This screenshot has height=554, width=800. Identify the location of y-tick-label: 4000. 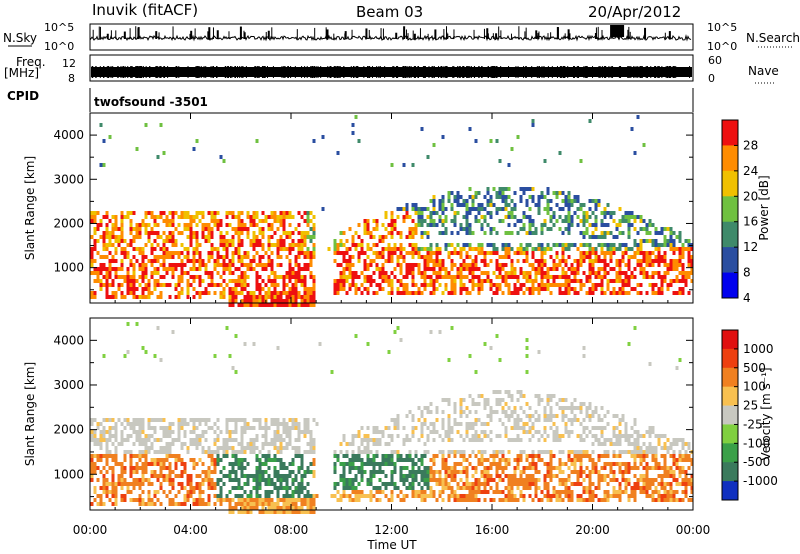
(68, 135).